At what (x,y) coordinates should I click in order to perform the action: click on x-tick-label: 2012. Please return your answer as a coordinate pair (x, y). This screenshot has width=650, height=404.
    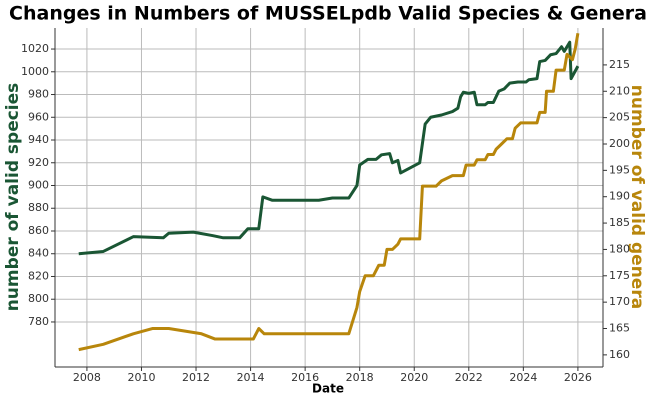
    Looking at the image, I should click on (196, 377).